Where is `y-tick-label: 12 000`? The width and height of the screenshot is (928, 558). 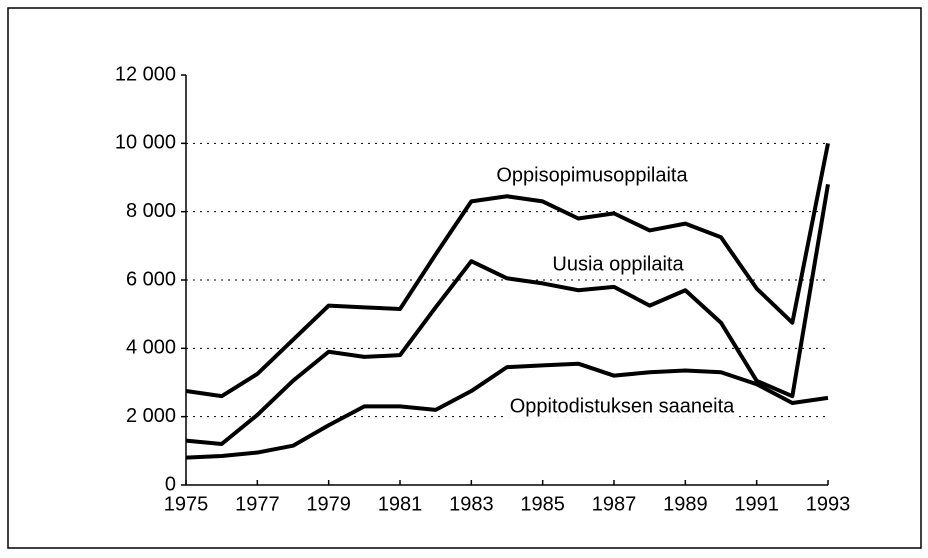 y-tick-label: 12 000 is located at coordinates (145, 74).